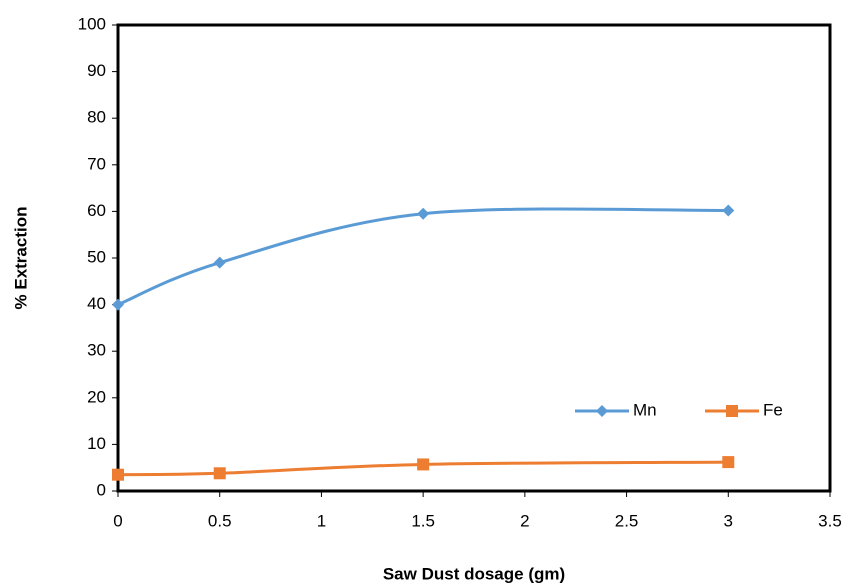 The image size is (852, 587). What do you see at coordinates (830, 520) in the screenshot?
I see `x-tick-label: 3.5` at bounding box center [830, 520].